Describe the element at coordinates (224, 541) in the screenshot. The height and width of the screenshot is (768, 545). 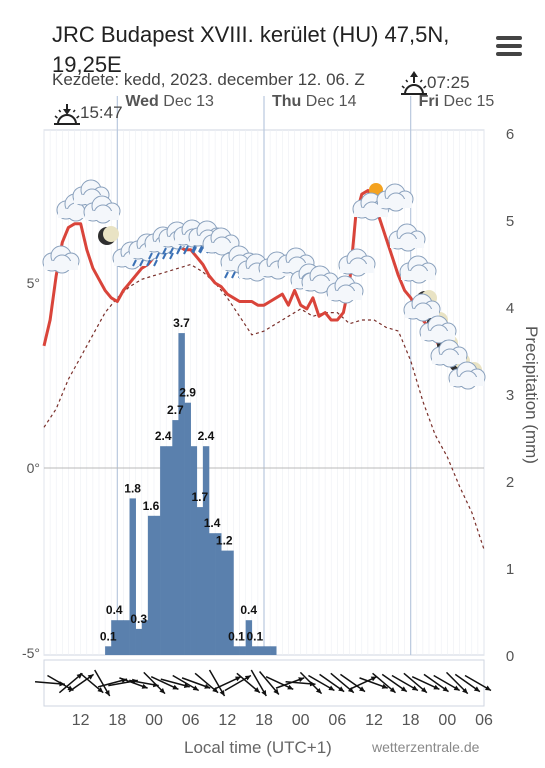
I see `precip-data-label: 1.2` at that location.